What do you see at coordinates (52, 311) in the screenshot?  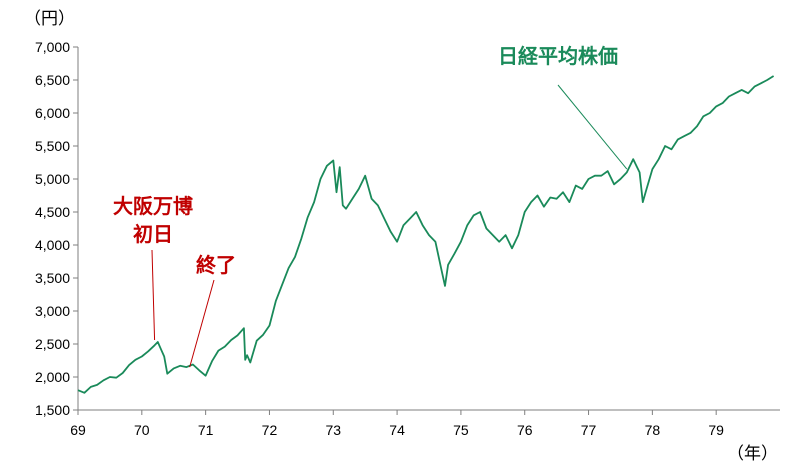 I see `y-tick-label: 3,000` at bounding box center [52, 311].